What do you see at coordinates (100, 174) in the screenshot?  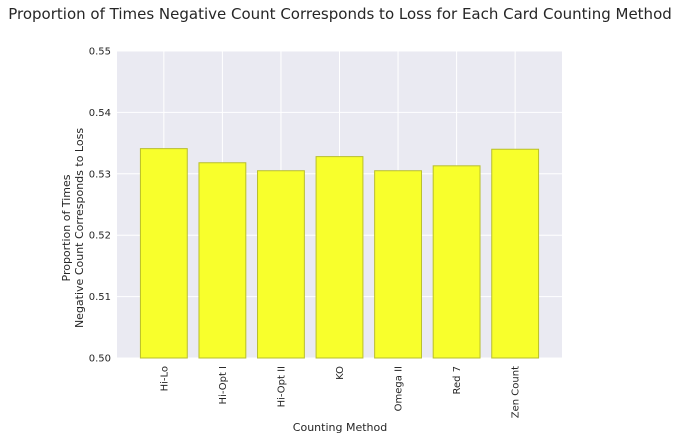 I see `y-tick-label: 0.53` at bounding box center [100, 174].